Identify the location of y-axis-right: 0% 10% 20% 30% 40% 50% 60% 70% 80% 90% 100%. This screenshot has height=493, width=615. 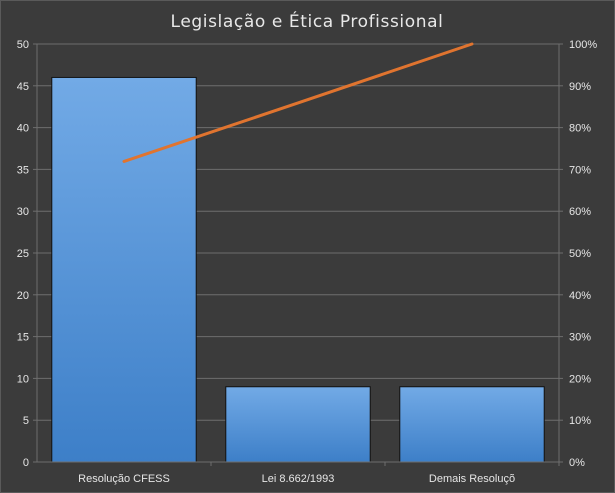
(577, 254).